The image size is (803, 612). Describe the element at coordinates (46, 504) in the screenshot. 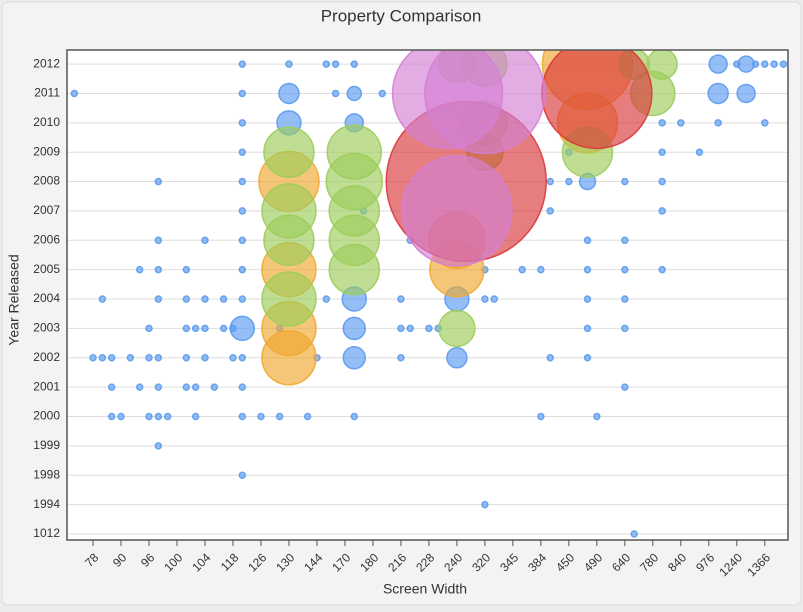

I see `y-tick-label: 1994` at that location.